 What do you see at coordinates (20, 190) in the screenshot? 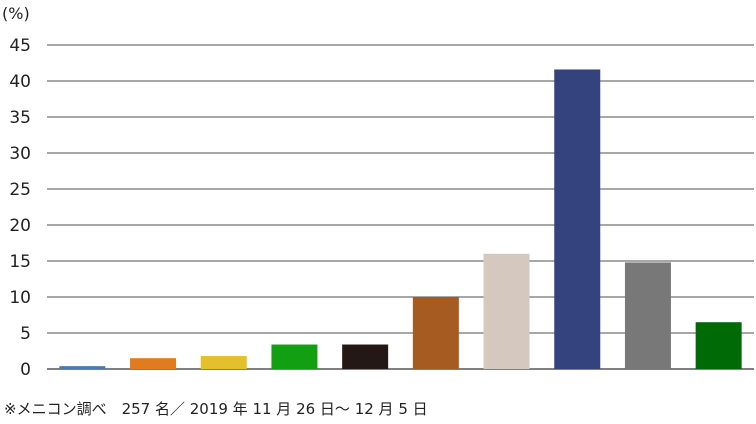
I see `y-tick-label: 25` at bounding box center [20, 190].